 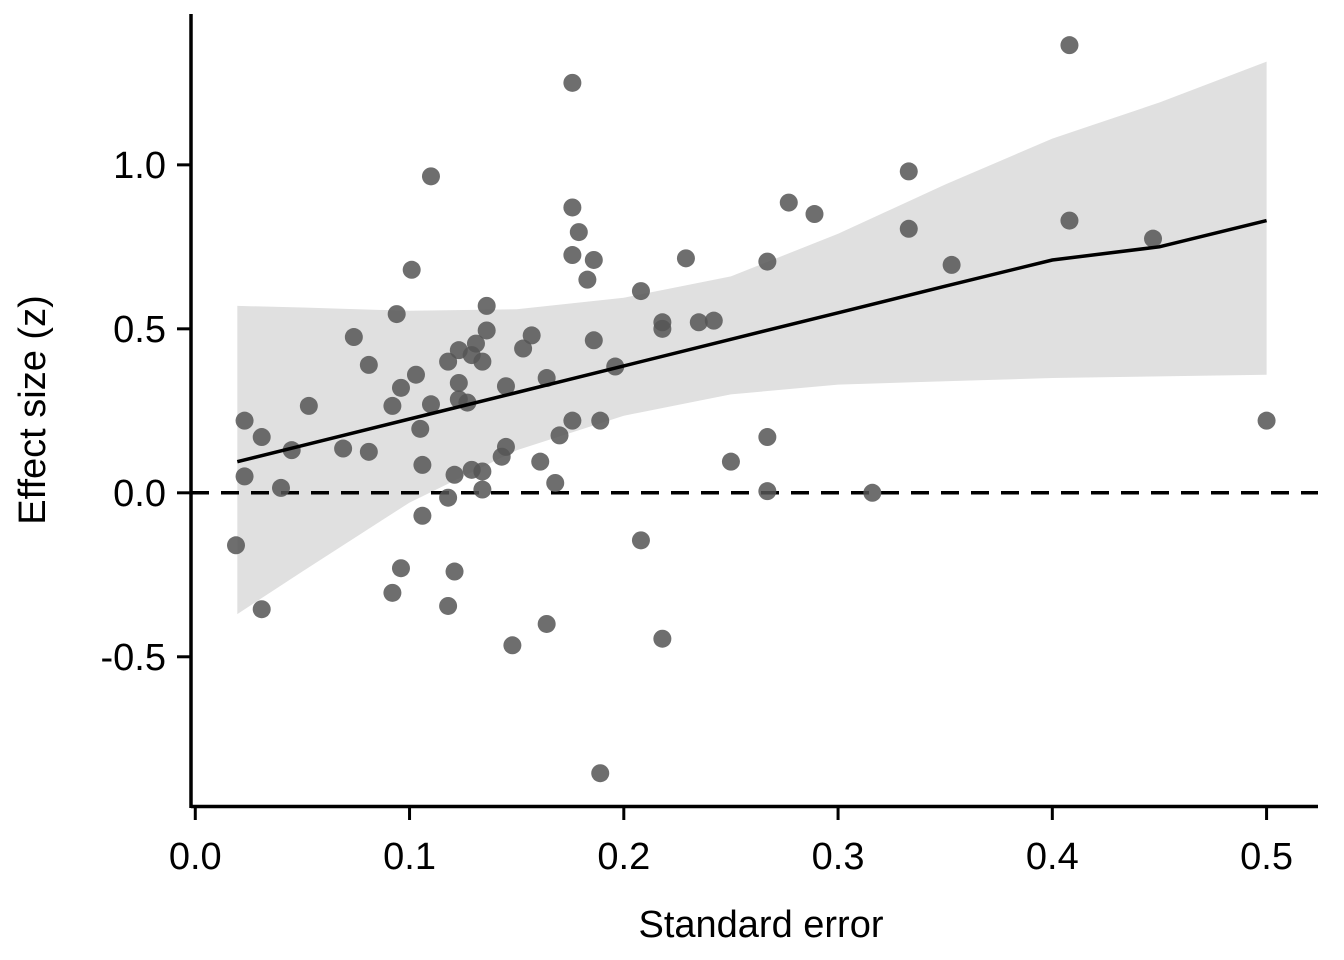 I want to click on y-tick-label: 0.5, so click(x=139, y=330).